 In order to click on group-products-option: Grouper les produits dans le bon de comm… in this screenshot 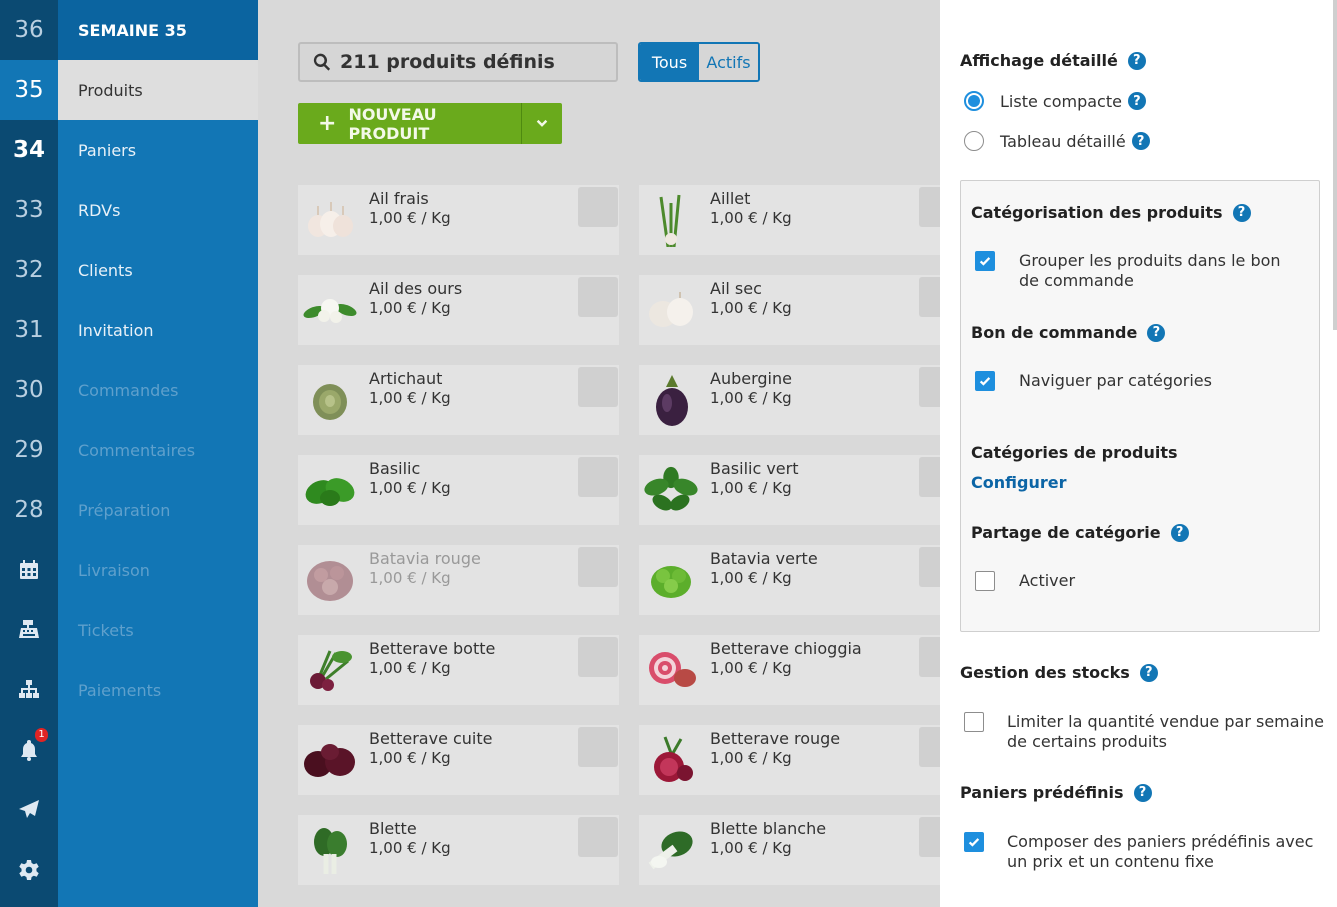, I will do `click(1140, 271)`.